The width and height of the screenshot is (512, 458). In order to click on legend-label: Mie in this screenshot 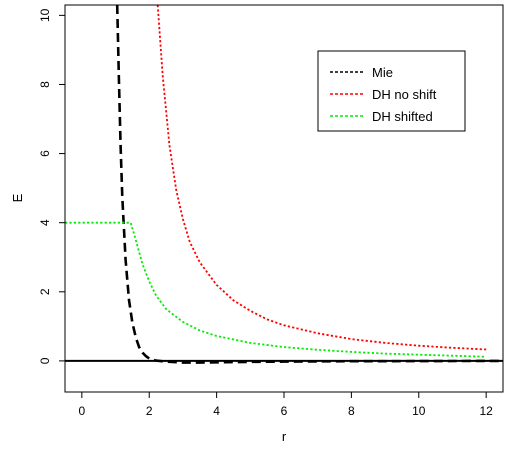, I will do `click(382, 72)`.